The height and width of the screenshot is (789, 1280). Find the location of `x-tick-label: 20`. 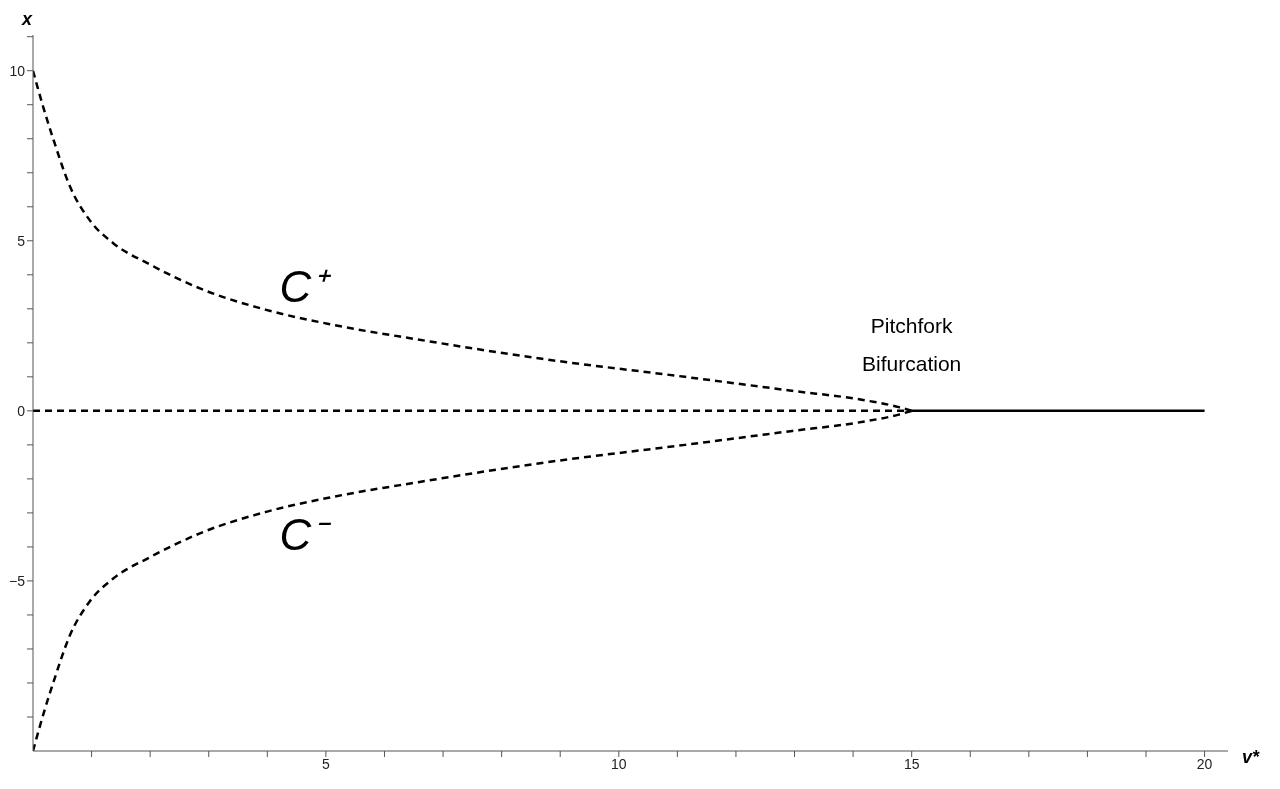

x-tick-label: 20 is located at coordinates (1204, 763).